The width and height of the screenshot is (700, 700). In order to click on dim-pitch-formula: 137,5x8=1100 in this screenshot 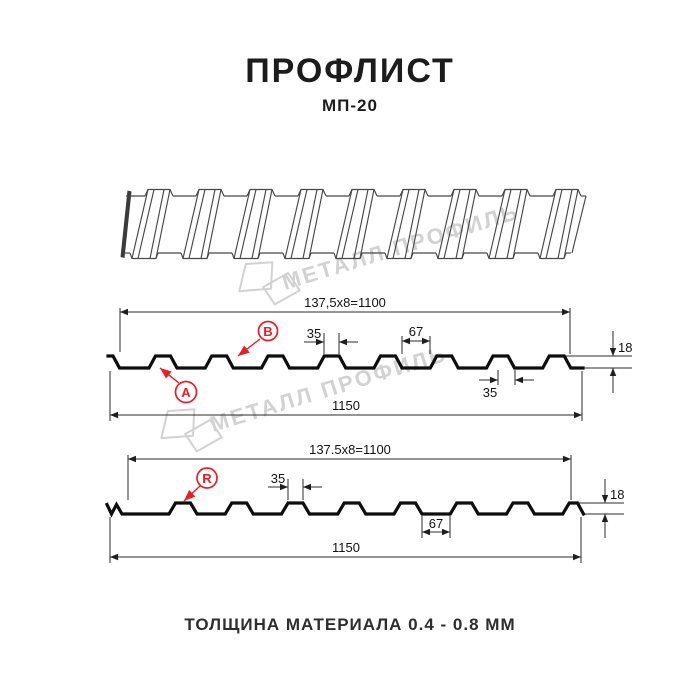, I will do `click(345, 302)`.